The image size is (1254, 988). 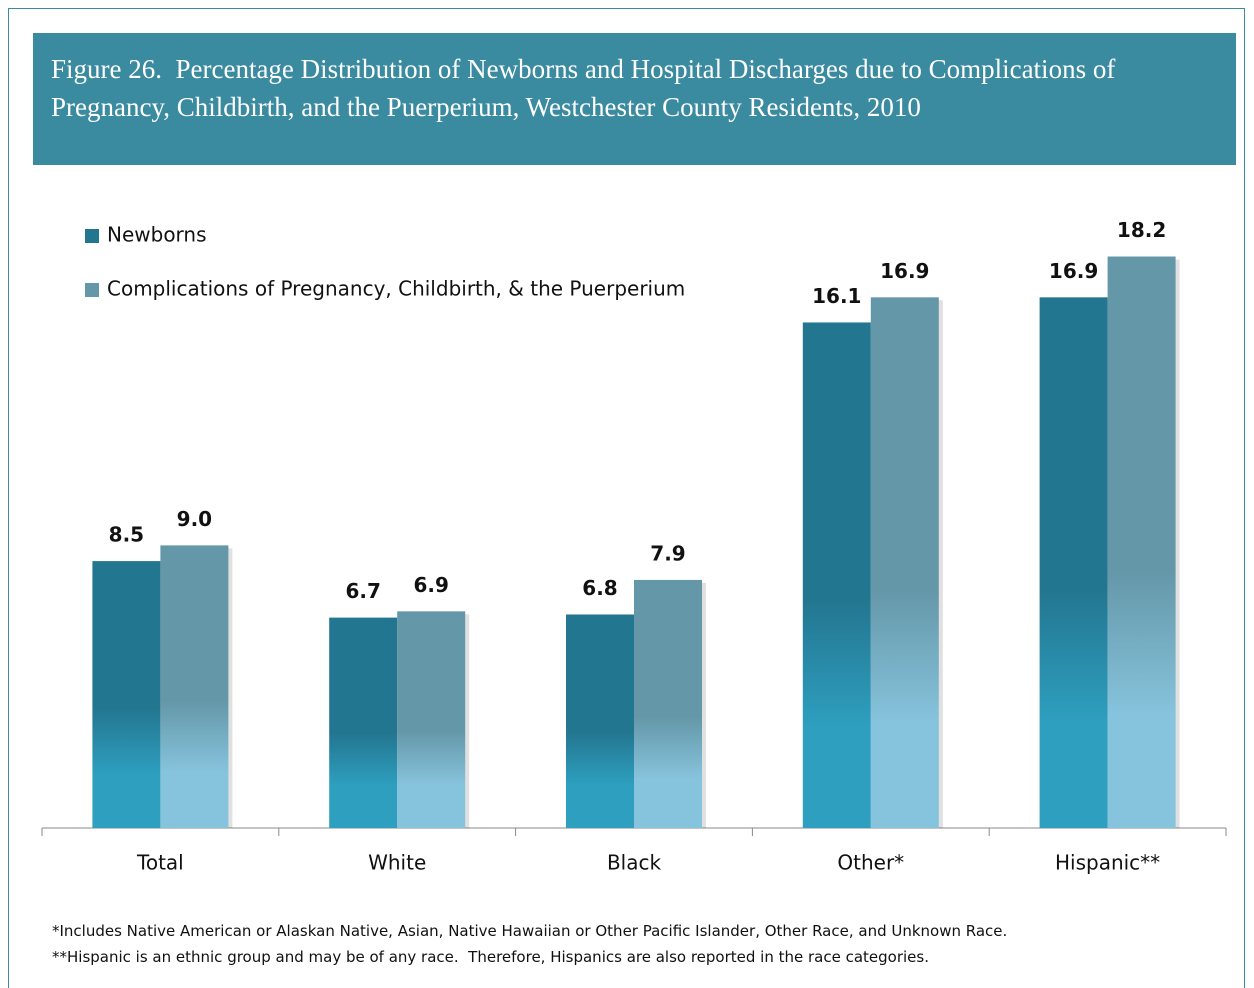 I want to click on data-label: 18.2, so click(x=1141, y=230).